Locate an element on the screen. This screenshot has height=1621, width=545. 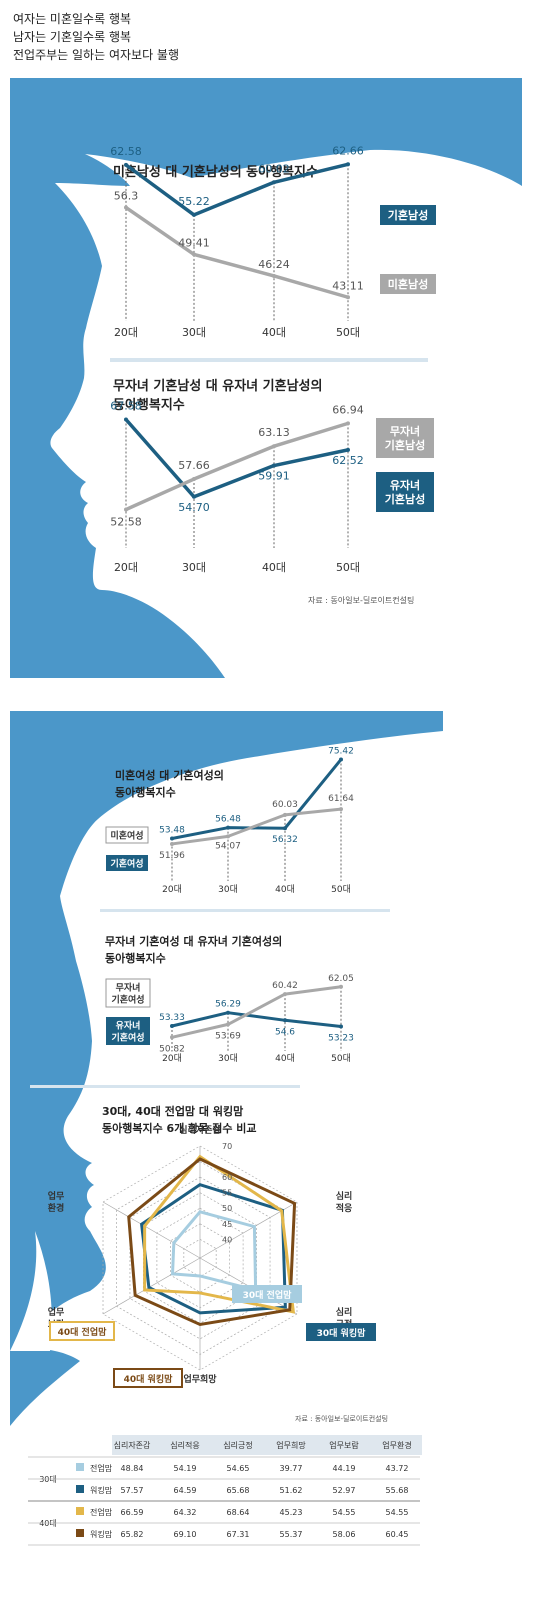
radar-axis-label: 심리자존감 is located at coordinates (200, 1130).